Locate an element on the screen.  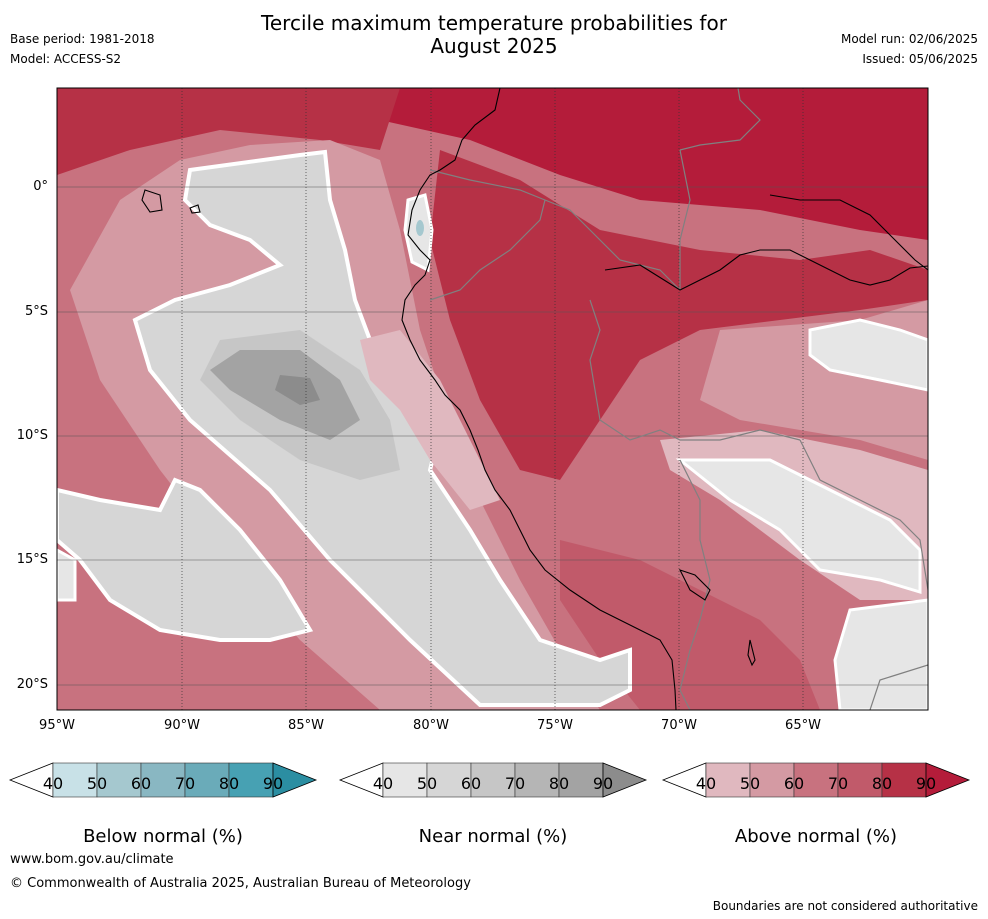
y-tick-10s: 10°S is located at coordinates (32, 435).